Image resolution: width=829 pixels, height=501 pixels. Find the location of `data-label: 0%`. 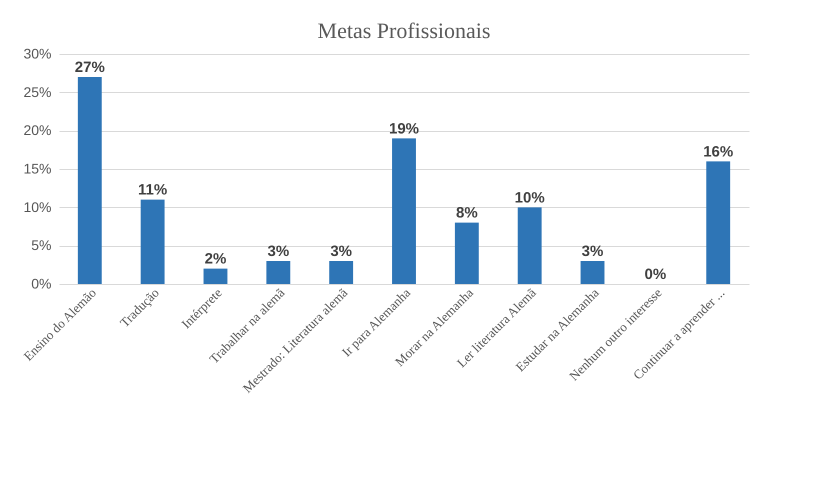

data-label: 0% is located at coordinates (655, 274).